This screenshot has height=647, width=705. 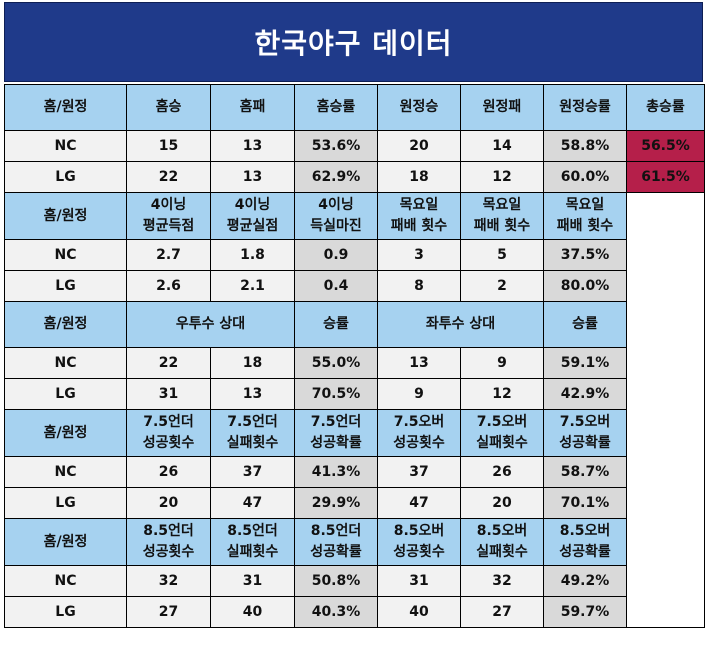 What do you see at coordinates (336, 177) in the screenshot?
I see `rate-cell: 62.9%` at bounding box center [336, 177].